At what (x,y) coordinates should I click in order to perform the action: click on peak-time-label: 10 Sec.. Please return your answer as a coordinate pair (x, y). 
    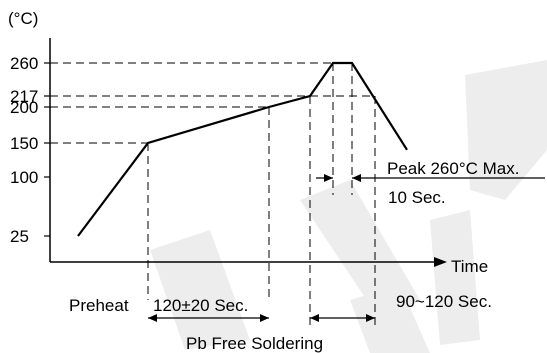
    Looking at the image, I should click on (417, 197).